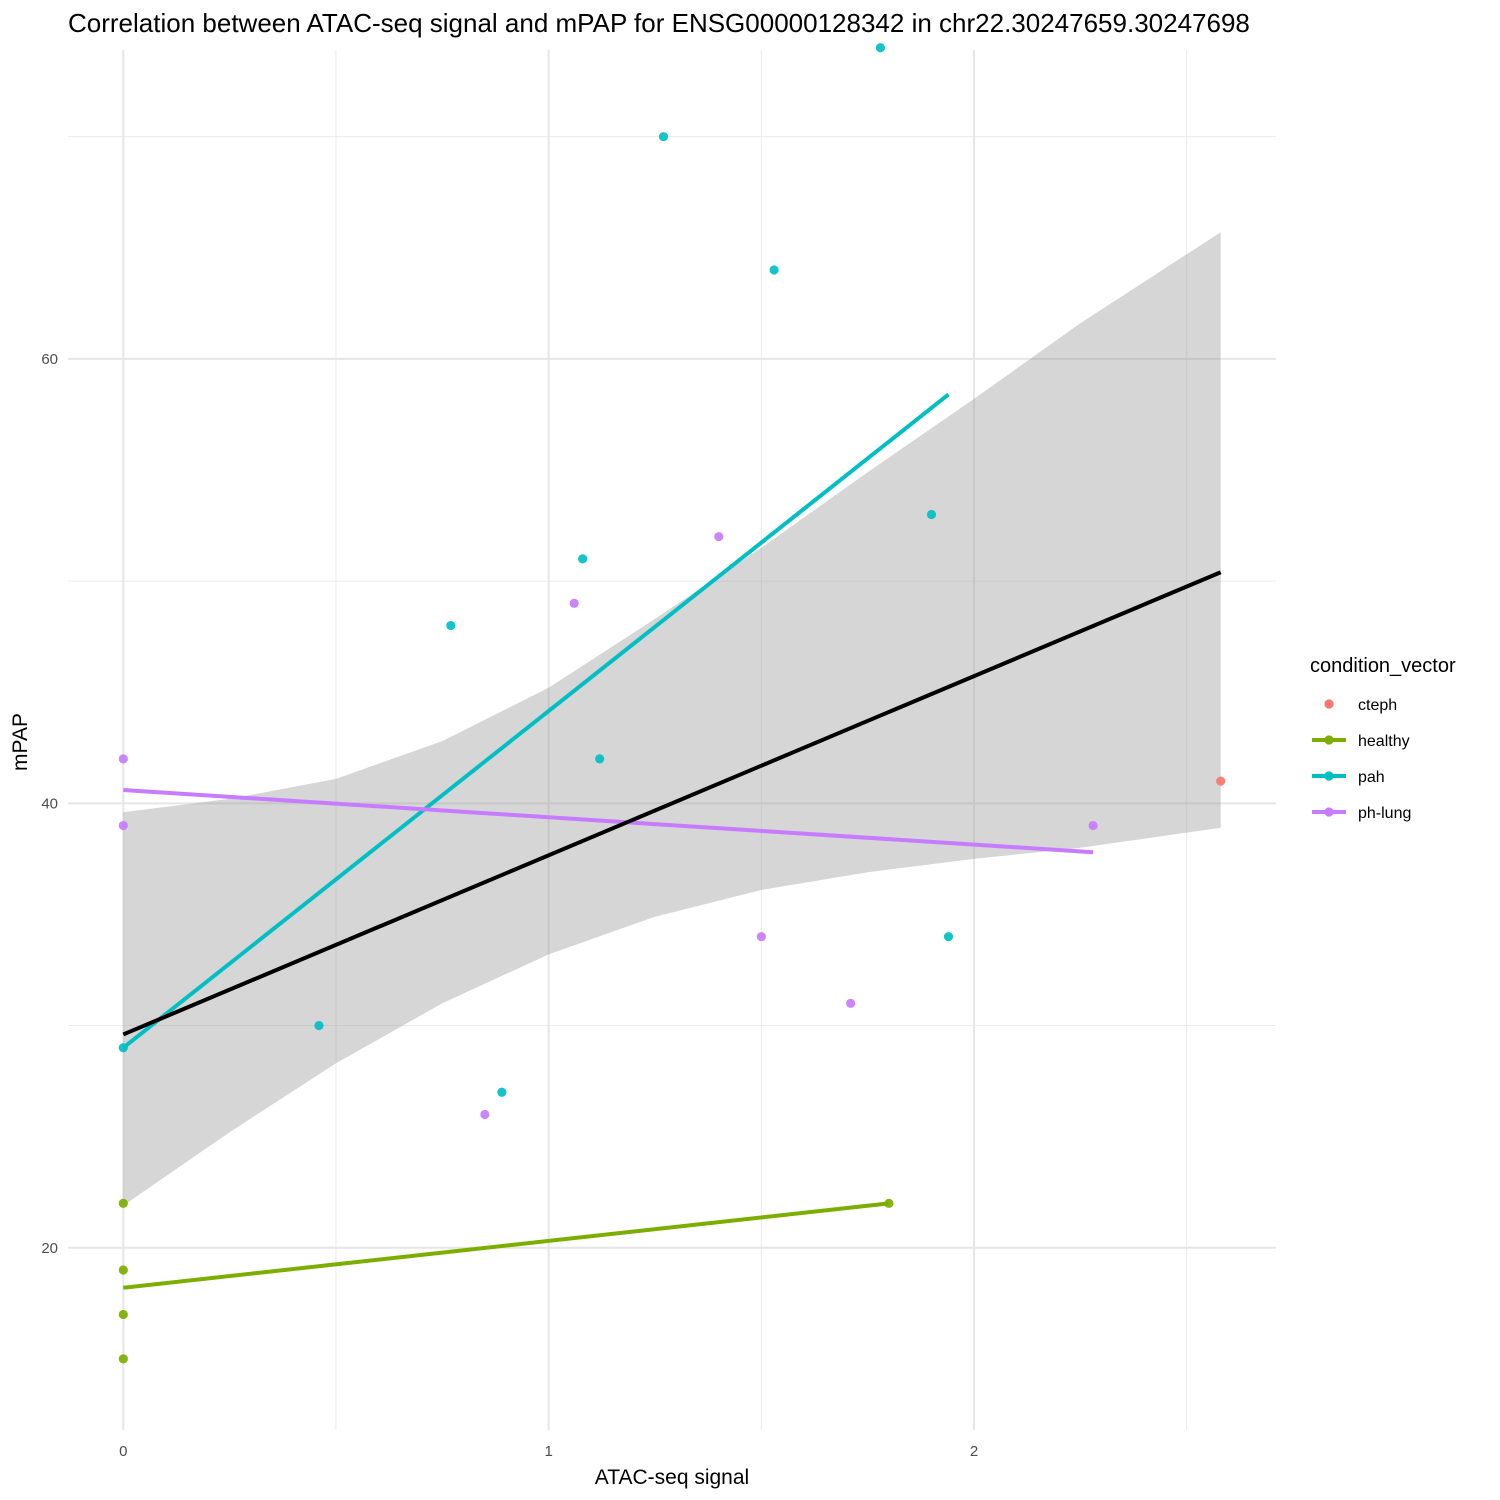 Image resolution: width=1500 pixels, height=1500 pixels. Describe the element at coordinates (506, 1245) in the screenshot. I see `fit-line-healthy` at that location.